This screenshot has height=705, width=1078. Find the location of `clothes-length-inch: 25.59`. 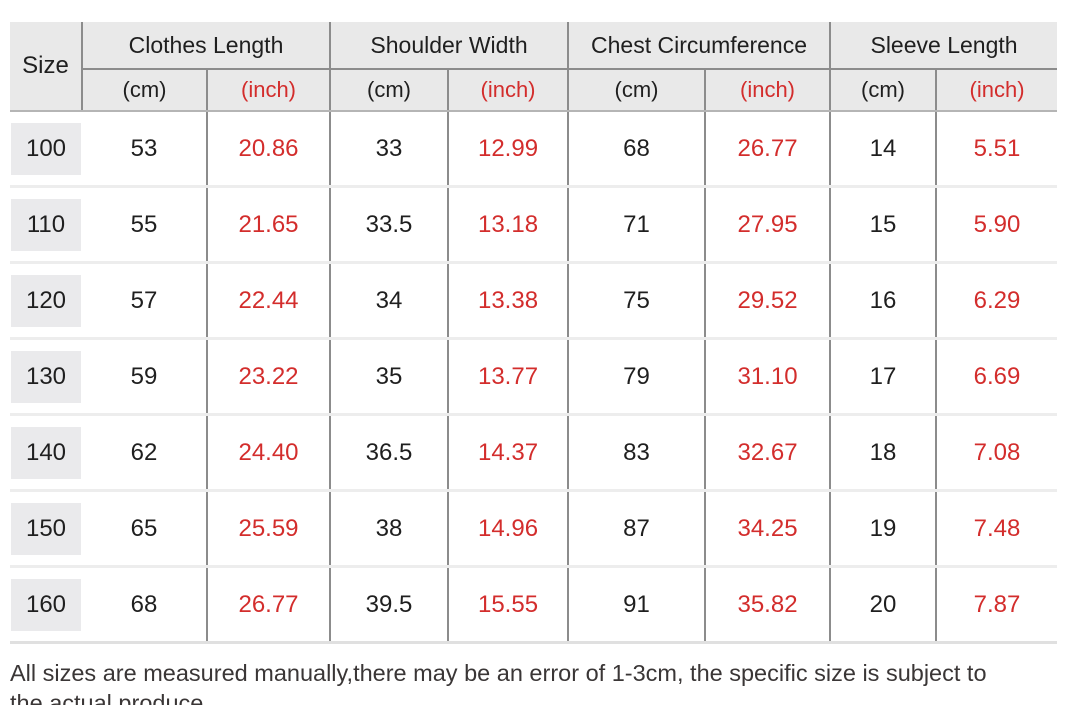

clothes-length-inch: 25.59 is located at coordinates (268, 529).